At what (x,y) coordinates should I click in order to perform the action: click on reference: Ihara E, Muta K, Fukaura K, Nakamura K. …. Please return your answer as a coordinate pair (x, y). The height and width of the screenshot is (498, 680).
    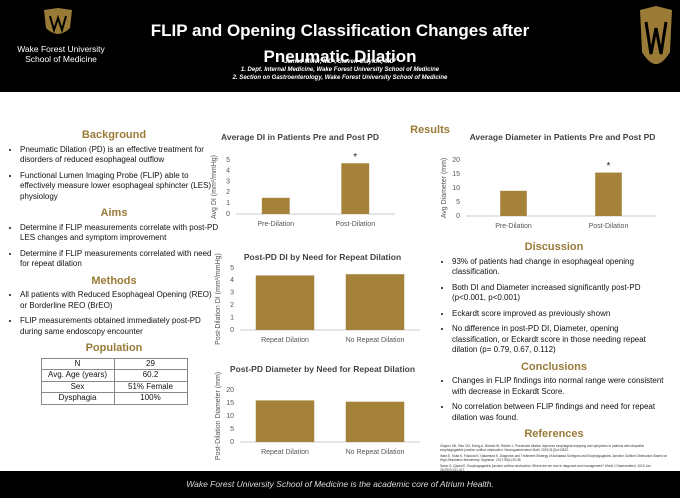
    Looking at the image, I should click on (554, 457).